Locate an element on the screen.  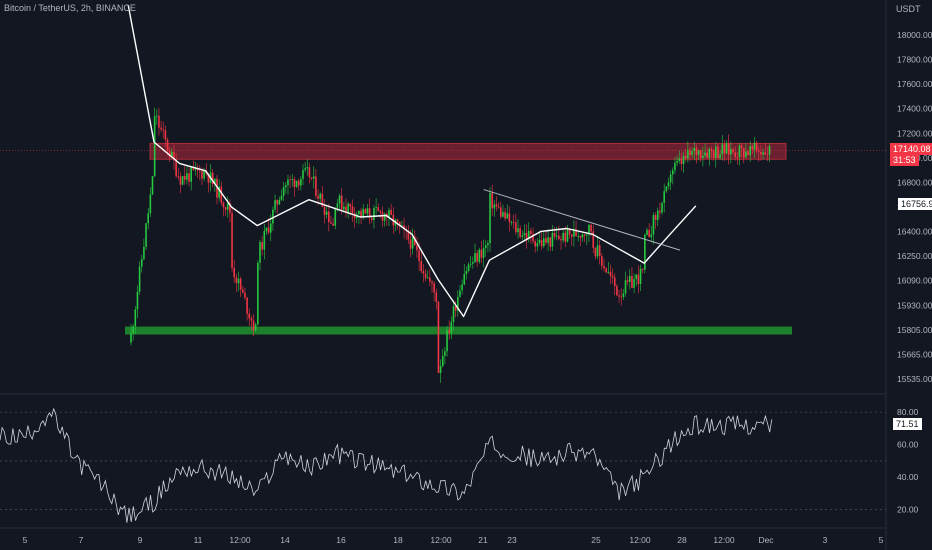
symbol-title: Bitcoin / TetherUS, 2h, BINANCE is located at coordinates (70, 8).